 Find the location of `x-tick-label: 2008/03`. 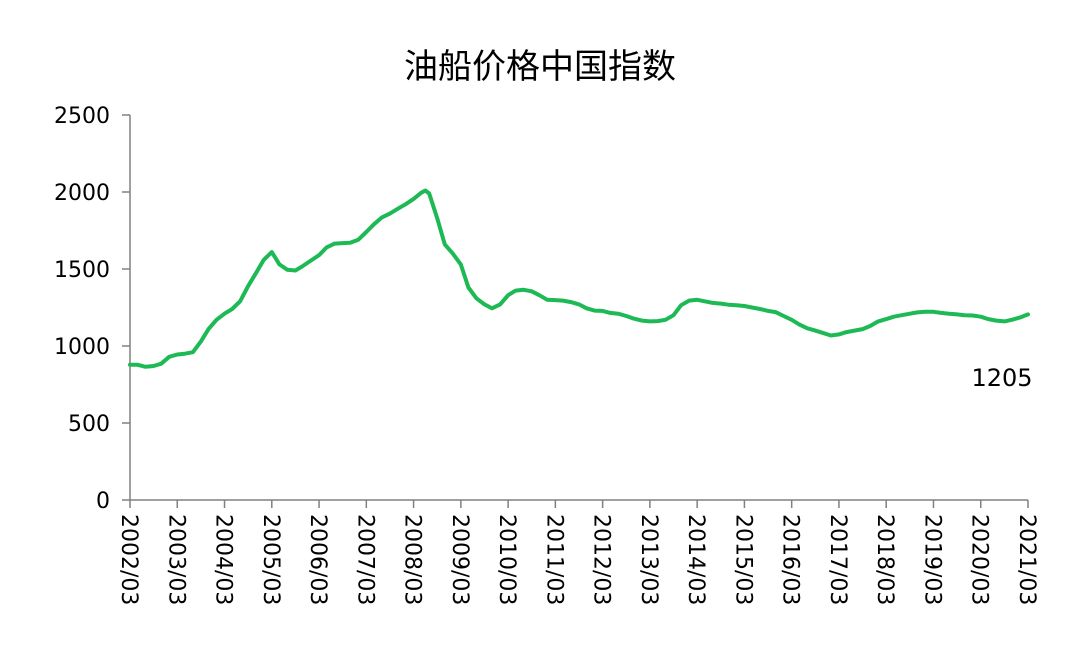

x-tick-label: 2008/03 is located at coordinates (412, 559).